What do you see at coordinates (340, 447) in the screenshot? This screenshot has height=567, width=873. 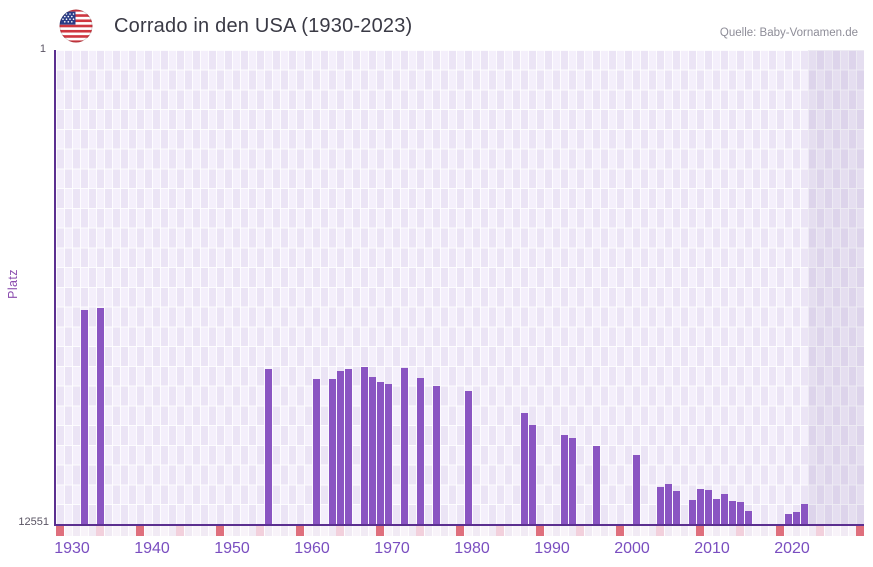 I see `bar-1963` at bounding box center [340, 447].